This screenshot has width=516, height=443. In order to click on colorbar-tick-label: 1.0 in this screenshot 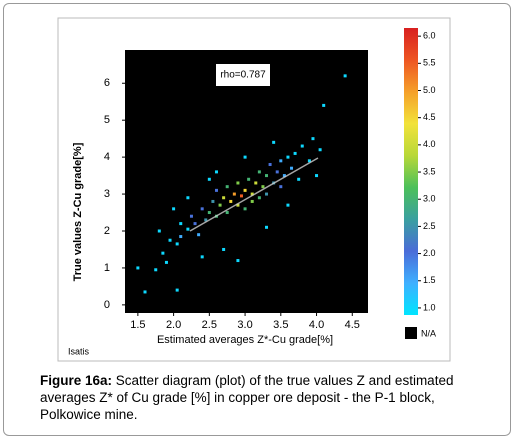, I will do `click(429, 307)`.